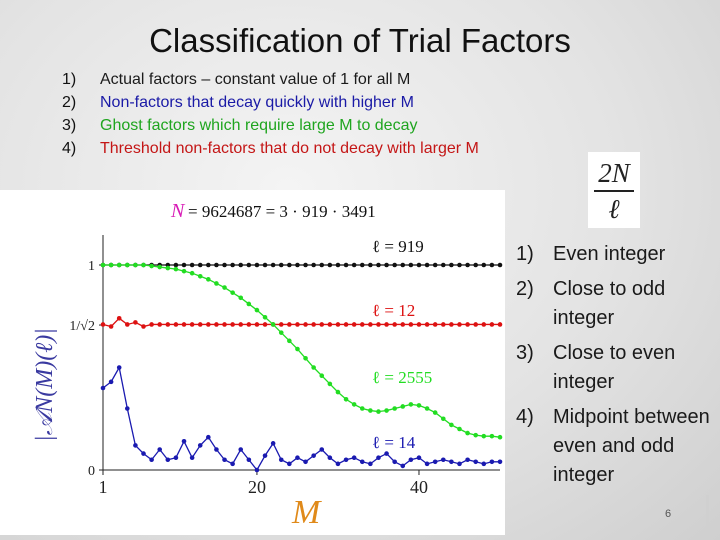  What do you see at coordinates (301, 418) in the screenshot?
I see `series-line` at bounding box center [301, 418].